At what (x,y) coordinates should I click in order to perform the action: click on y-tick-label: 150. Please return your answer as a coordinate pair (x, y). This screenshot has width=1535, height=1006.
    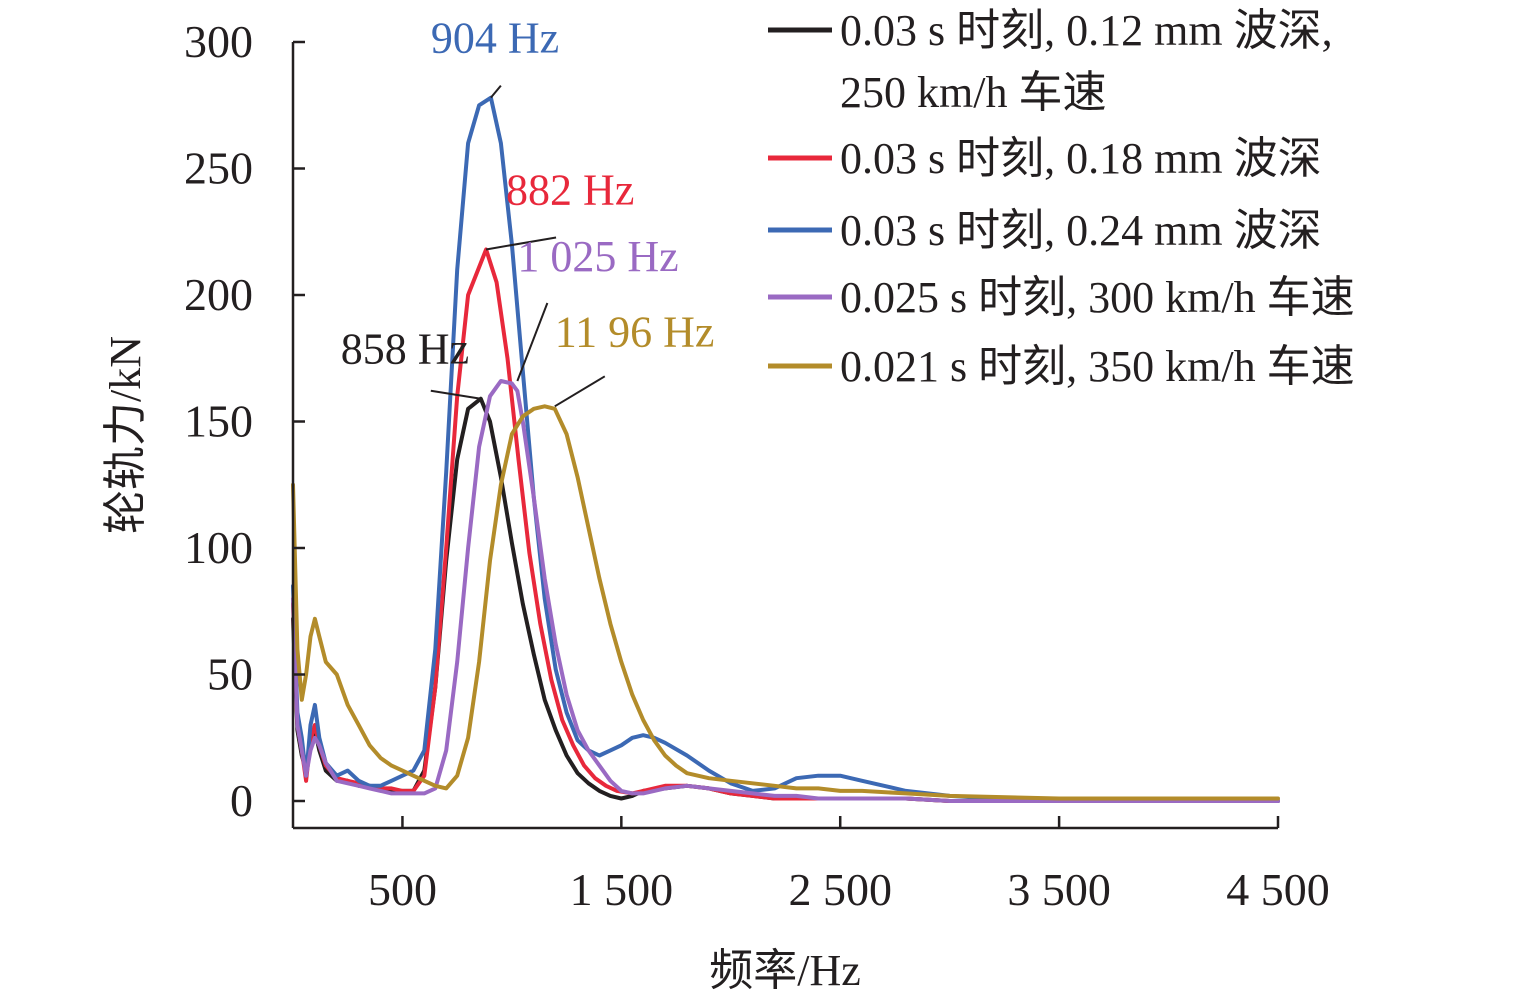
    Looking at the image, I should click on (218, 421).